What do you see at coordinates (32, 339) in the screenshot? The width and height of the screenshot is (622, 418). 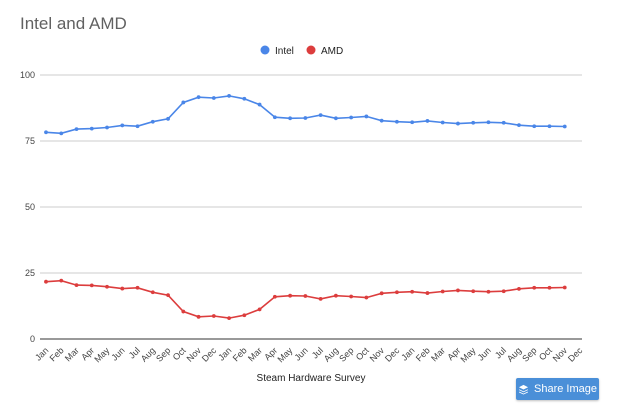 I see `y-tick-label: 0` at bounding box center [32, 339].